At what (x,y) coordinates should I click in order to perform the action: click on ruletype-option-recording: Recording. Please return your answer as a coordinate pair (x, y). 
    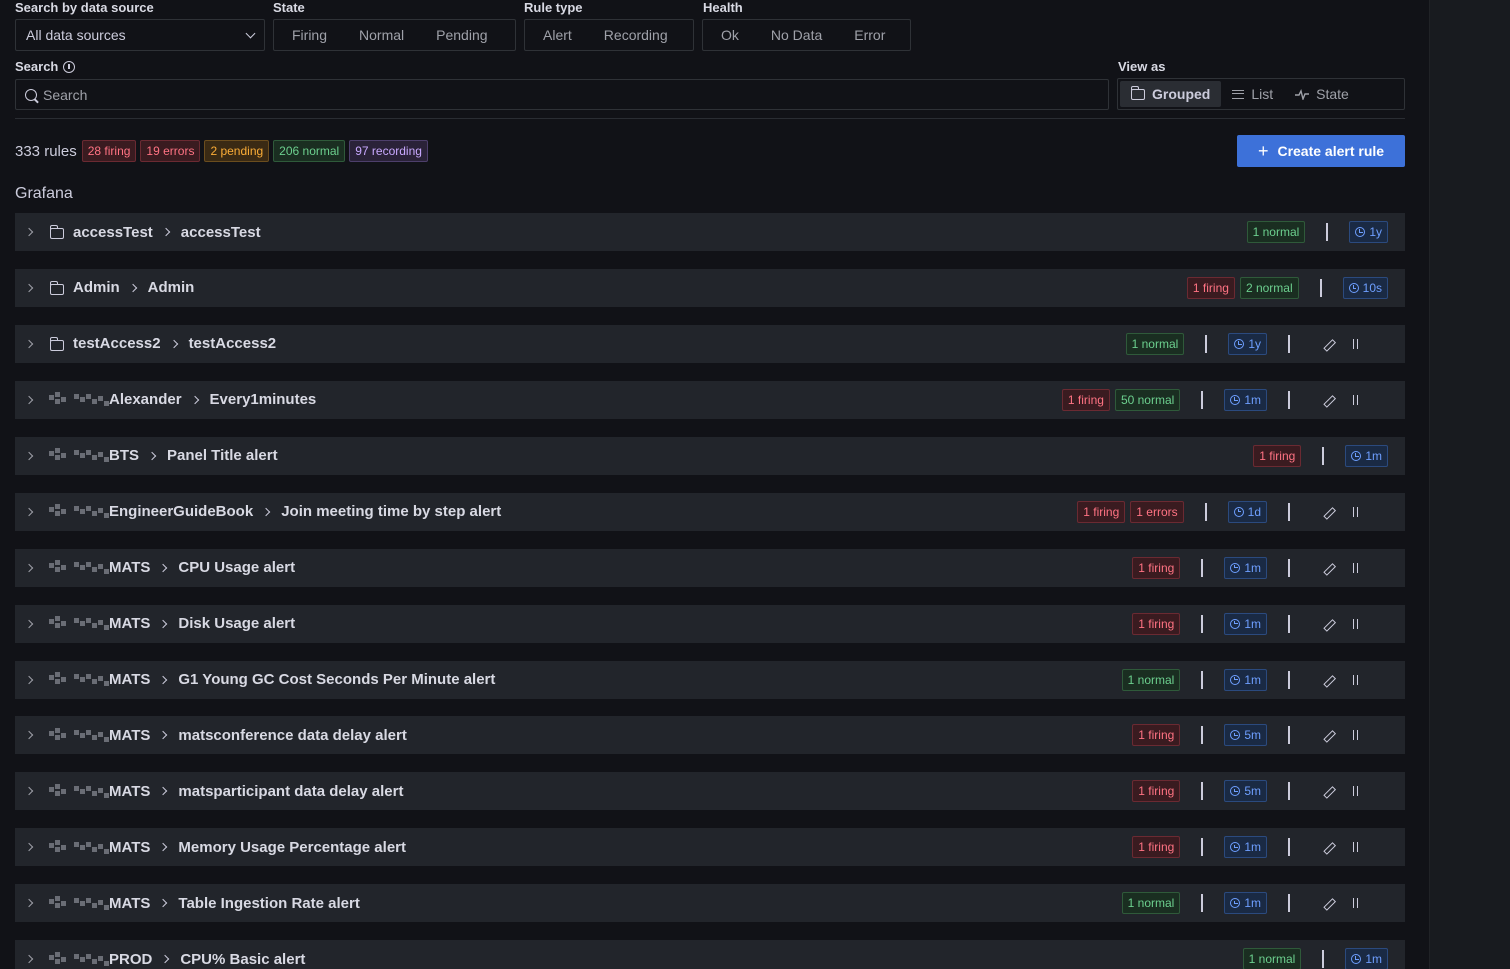
    Looking at the image, I should click on (635, 35).